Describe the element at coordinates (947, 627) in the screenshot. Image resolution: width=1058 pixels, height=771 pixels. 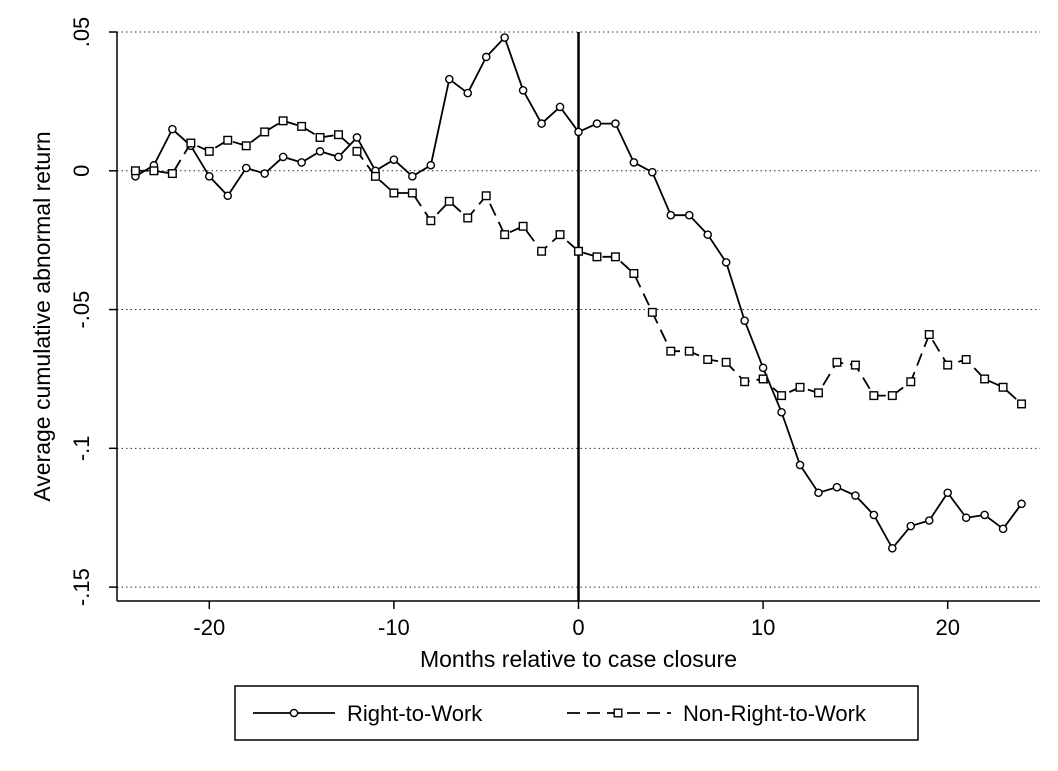
I see `x-tick-label: 20` at that location.